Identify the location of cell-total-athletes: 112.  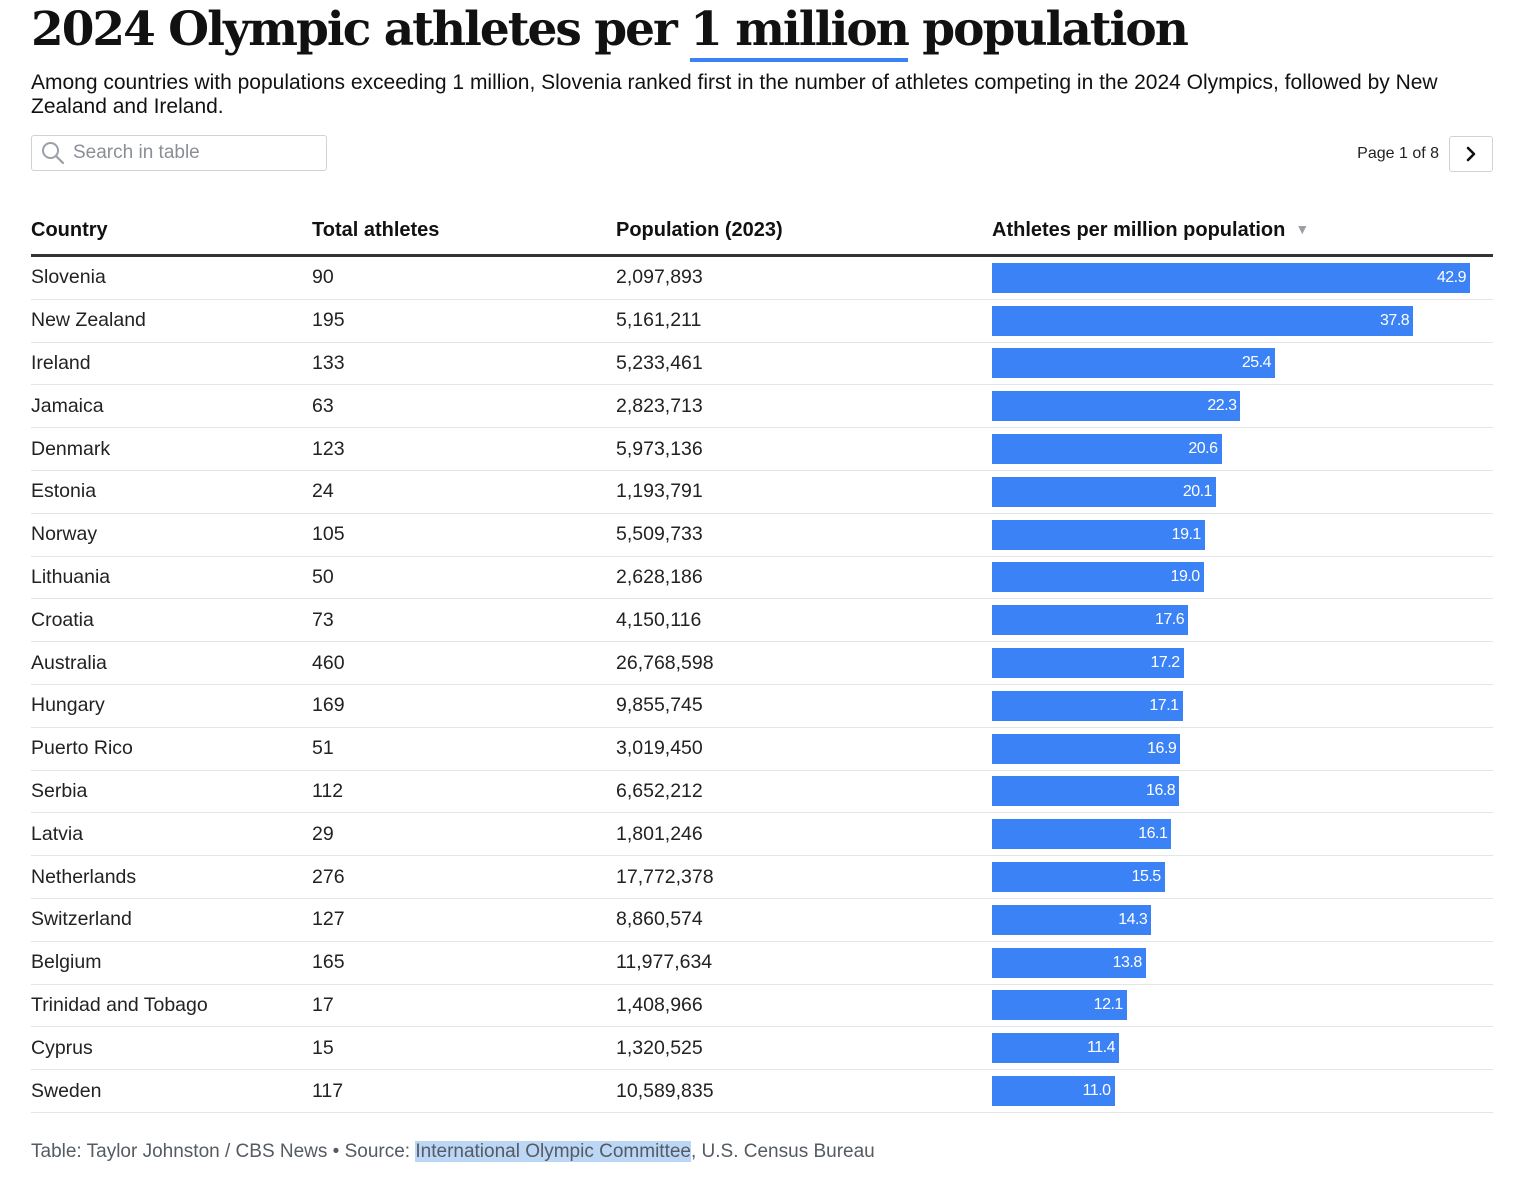
(464, 792).